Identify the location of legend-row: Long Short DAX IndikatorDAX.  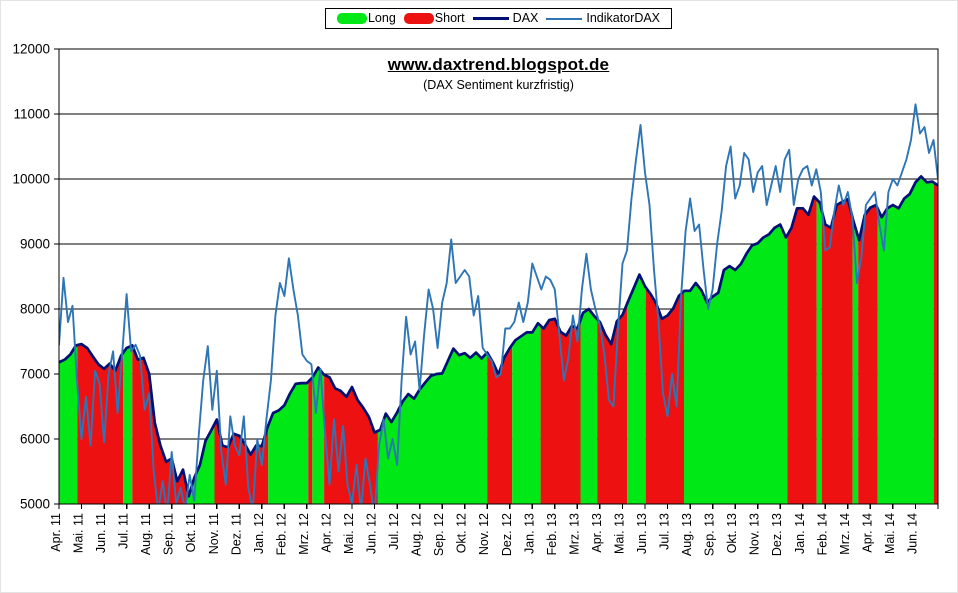
(498, 18).